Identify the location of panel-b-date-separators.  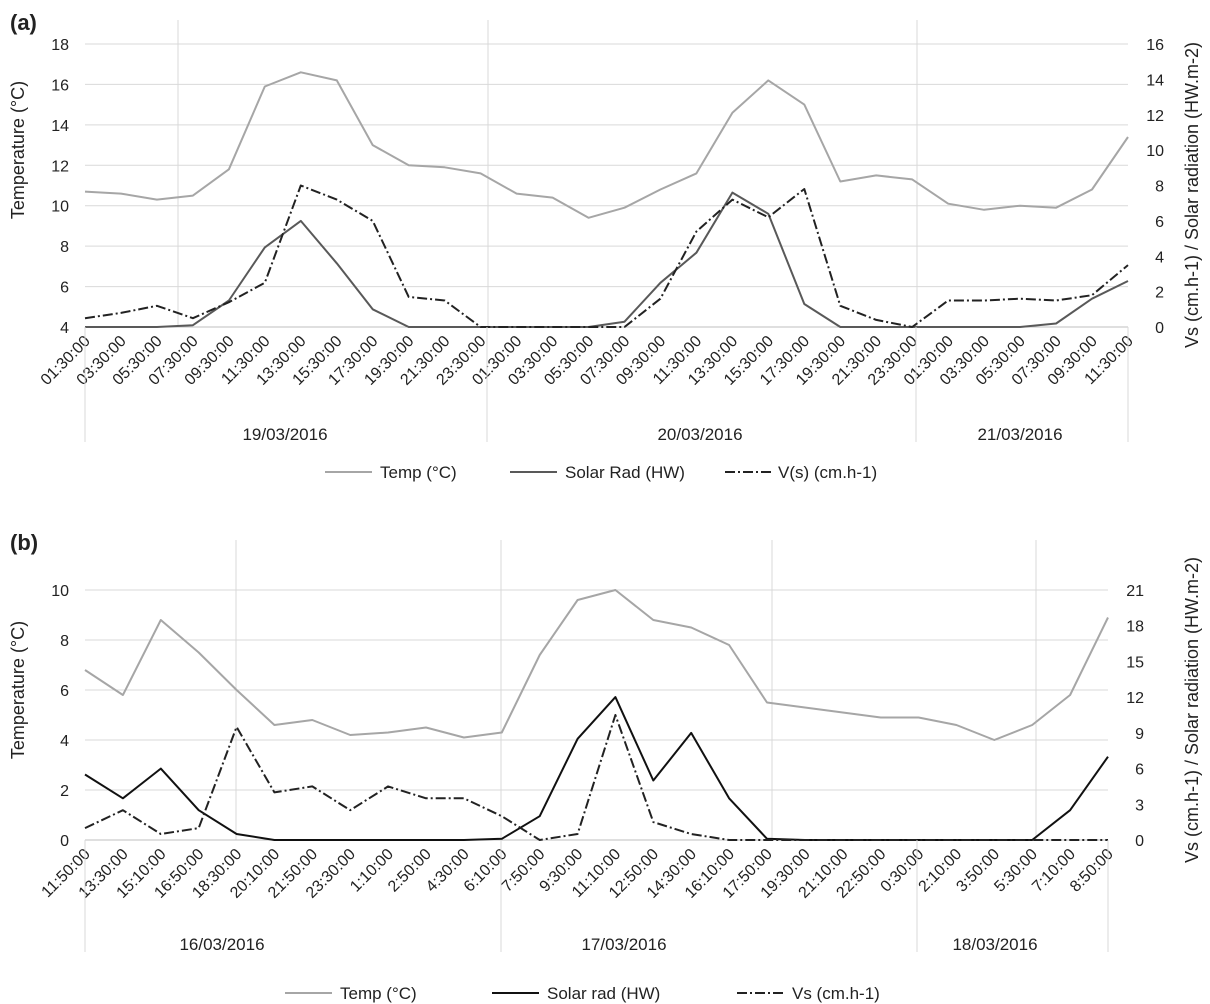
(596, 896).